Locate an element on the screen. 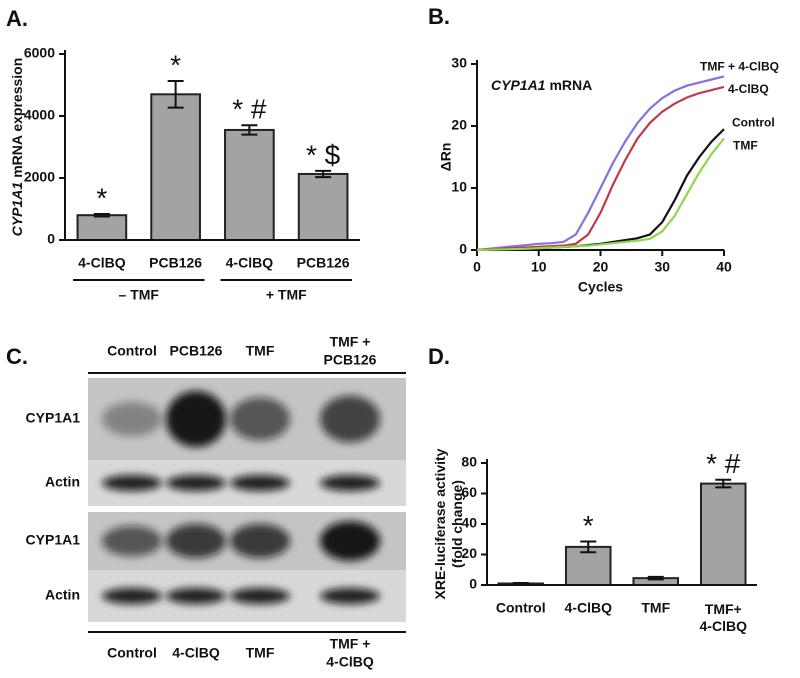 This screenshot has height=678, width=800. y-axis-label: XRE-luciferase activity(fold change) is located at coordinates (448, 523).